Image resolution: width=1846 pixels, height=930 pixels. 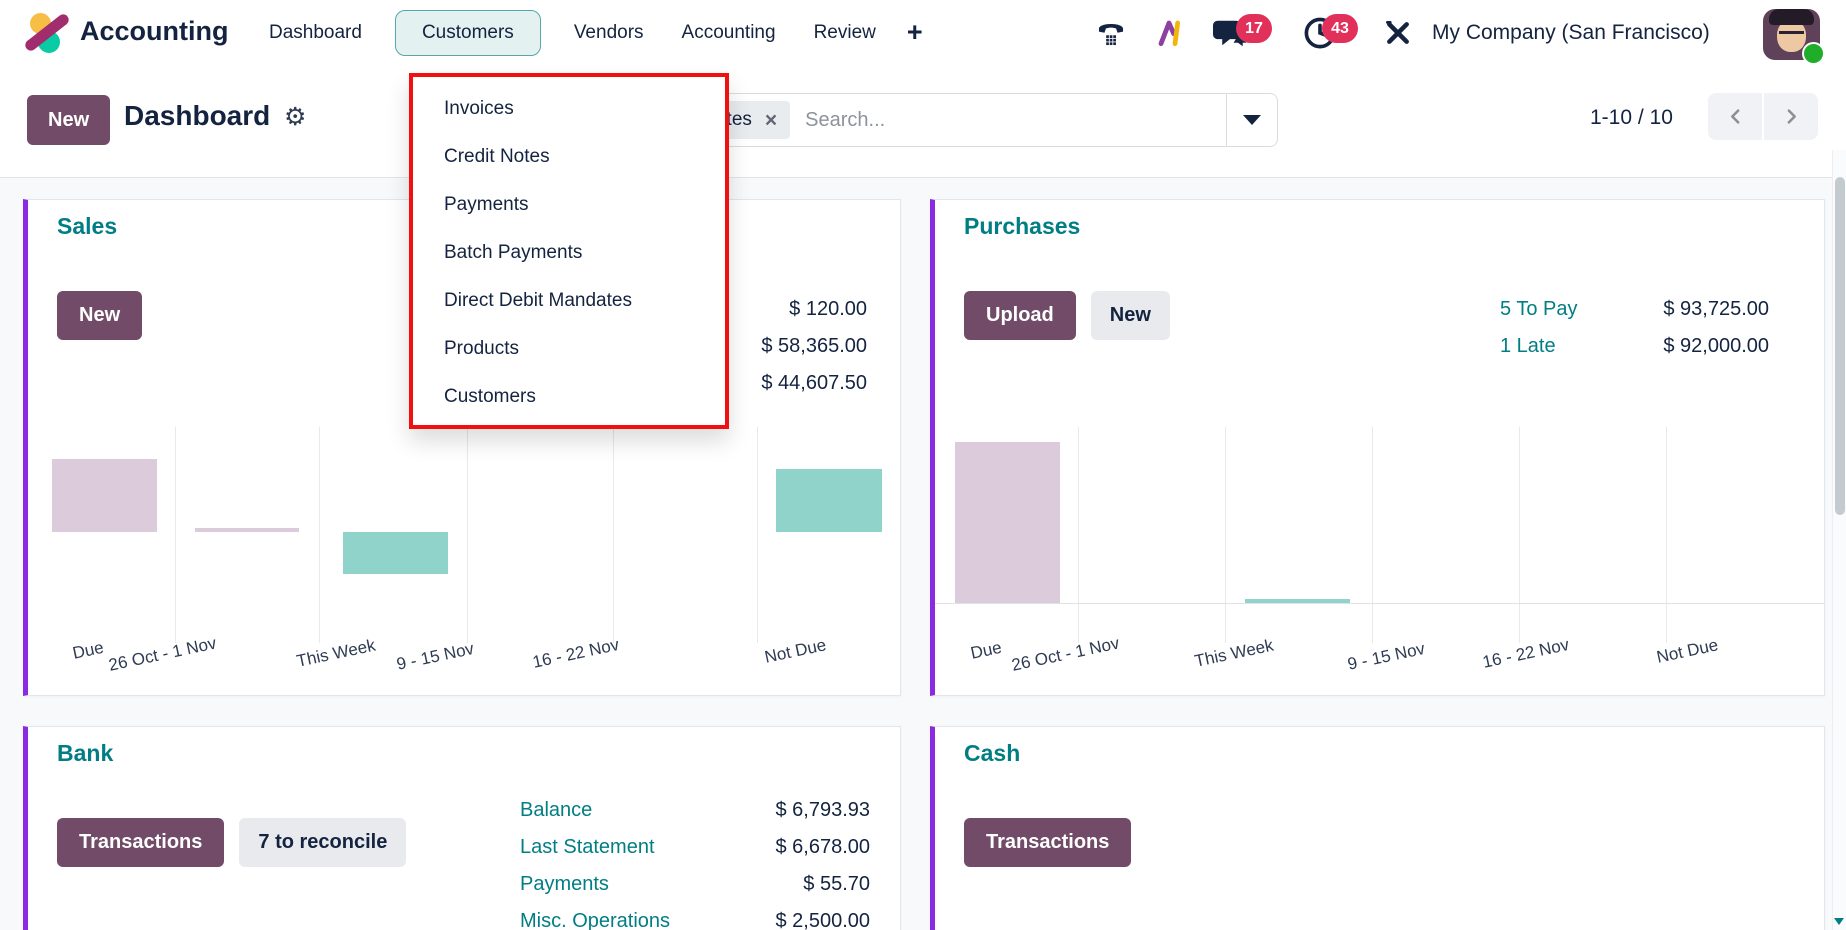 I want to click on gear-settings-icon: ⚙, so click(x=295, y=117).